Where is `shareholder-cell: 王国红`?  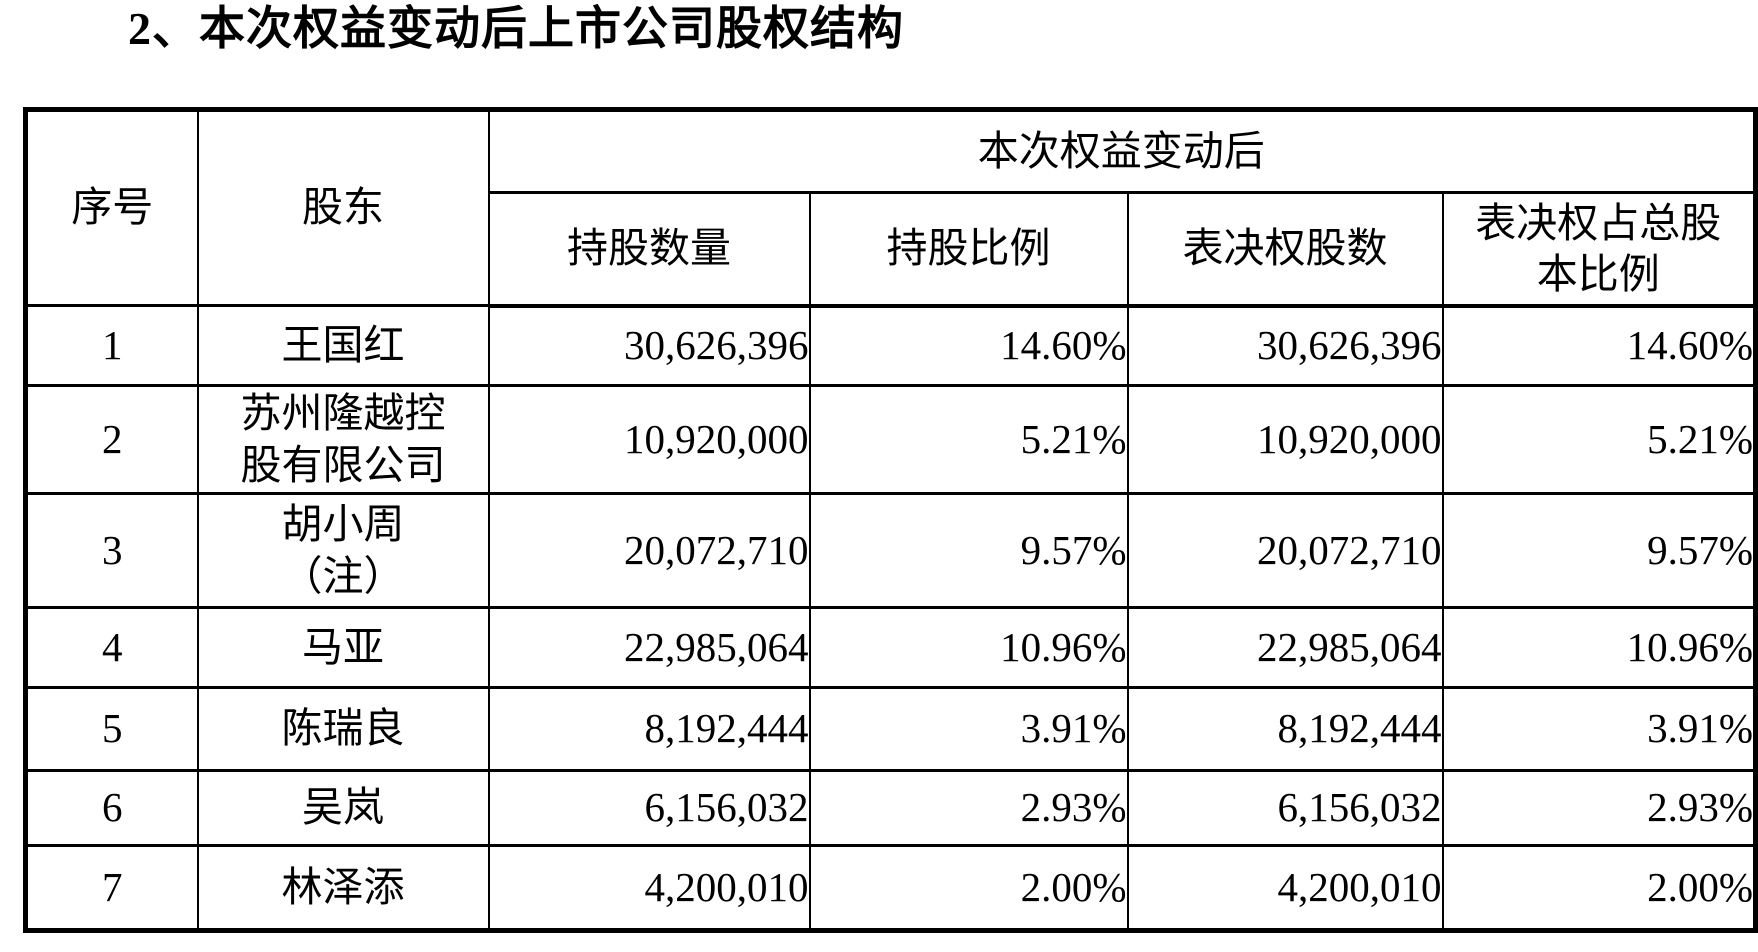 shareholder-cell: 王国红 is located at coordinates (343, 345).